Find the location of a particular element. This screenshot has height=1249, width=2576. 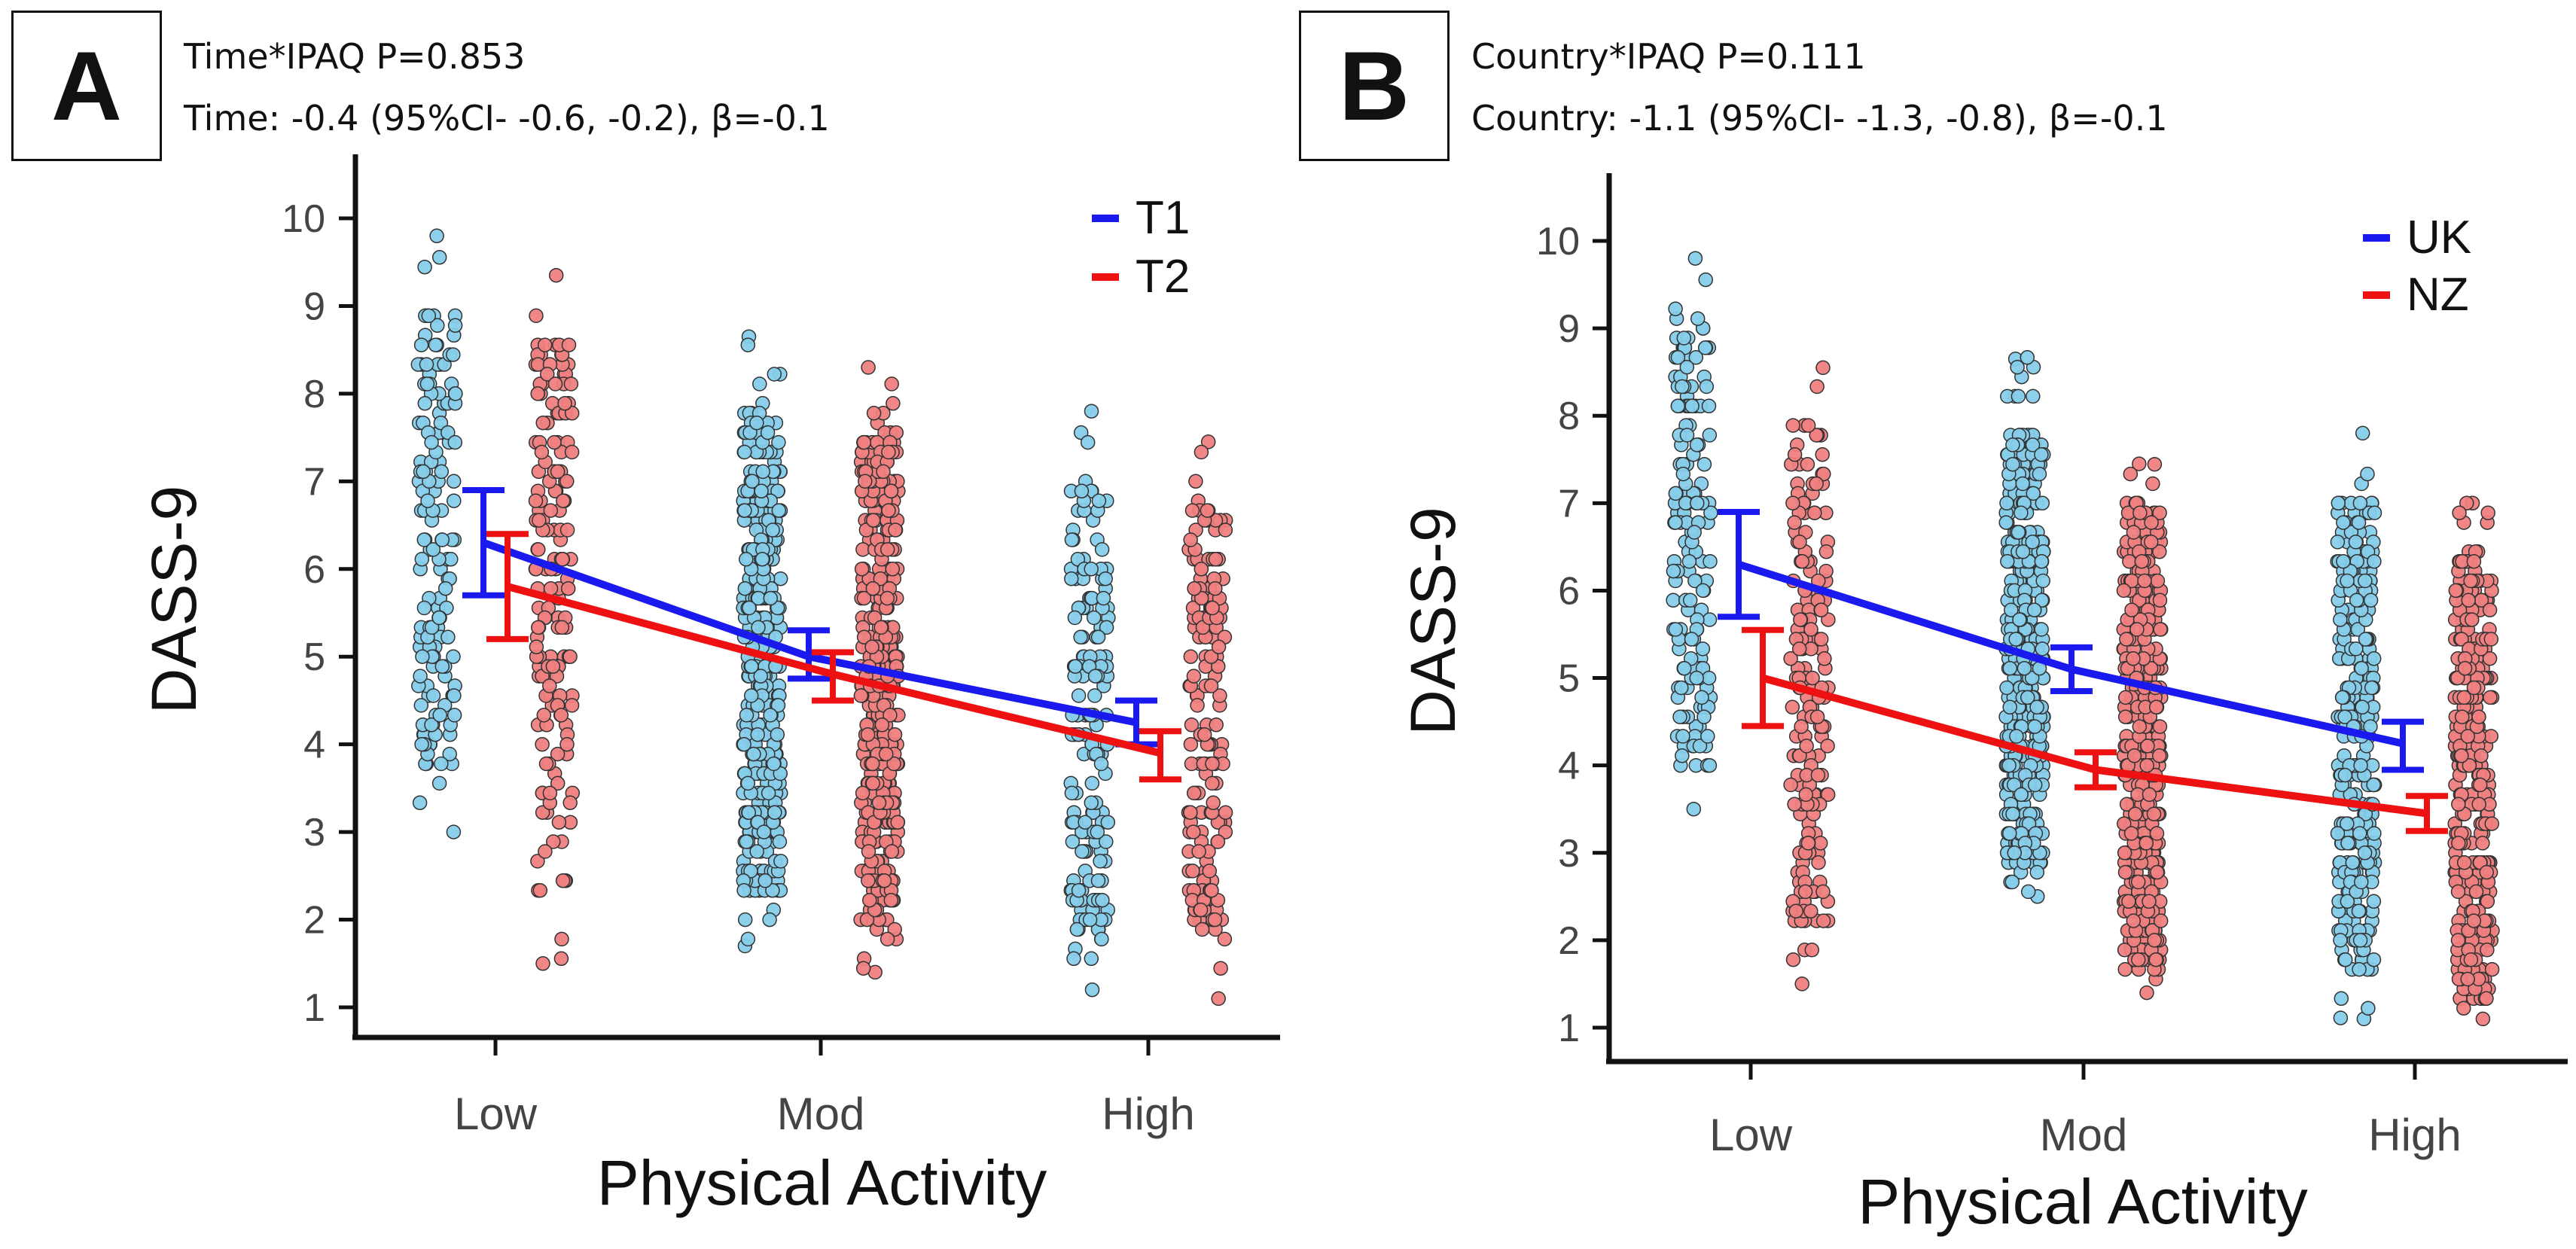

y-tick-label: 8 is located at coordinates (1569, 416).